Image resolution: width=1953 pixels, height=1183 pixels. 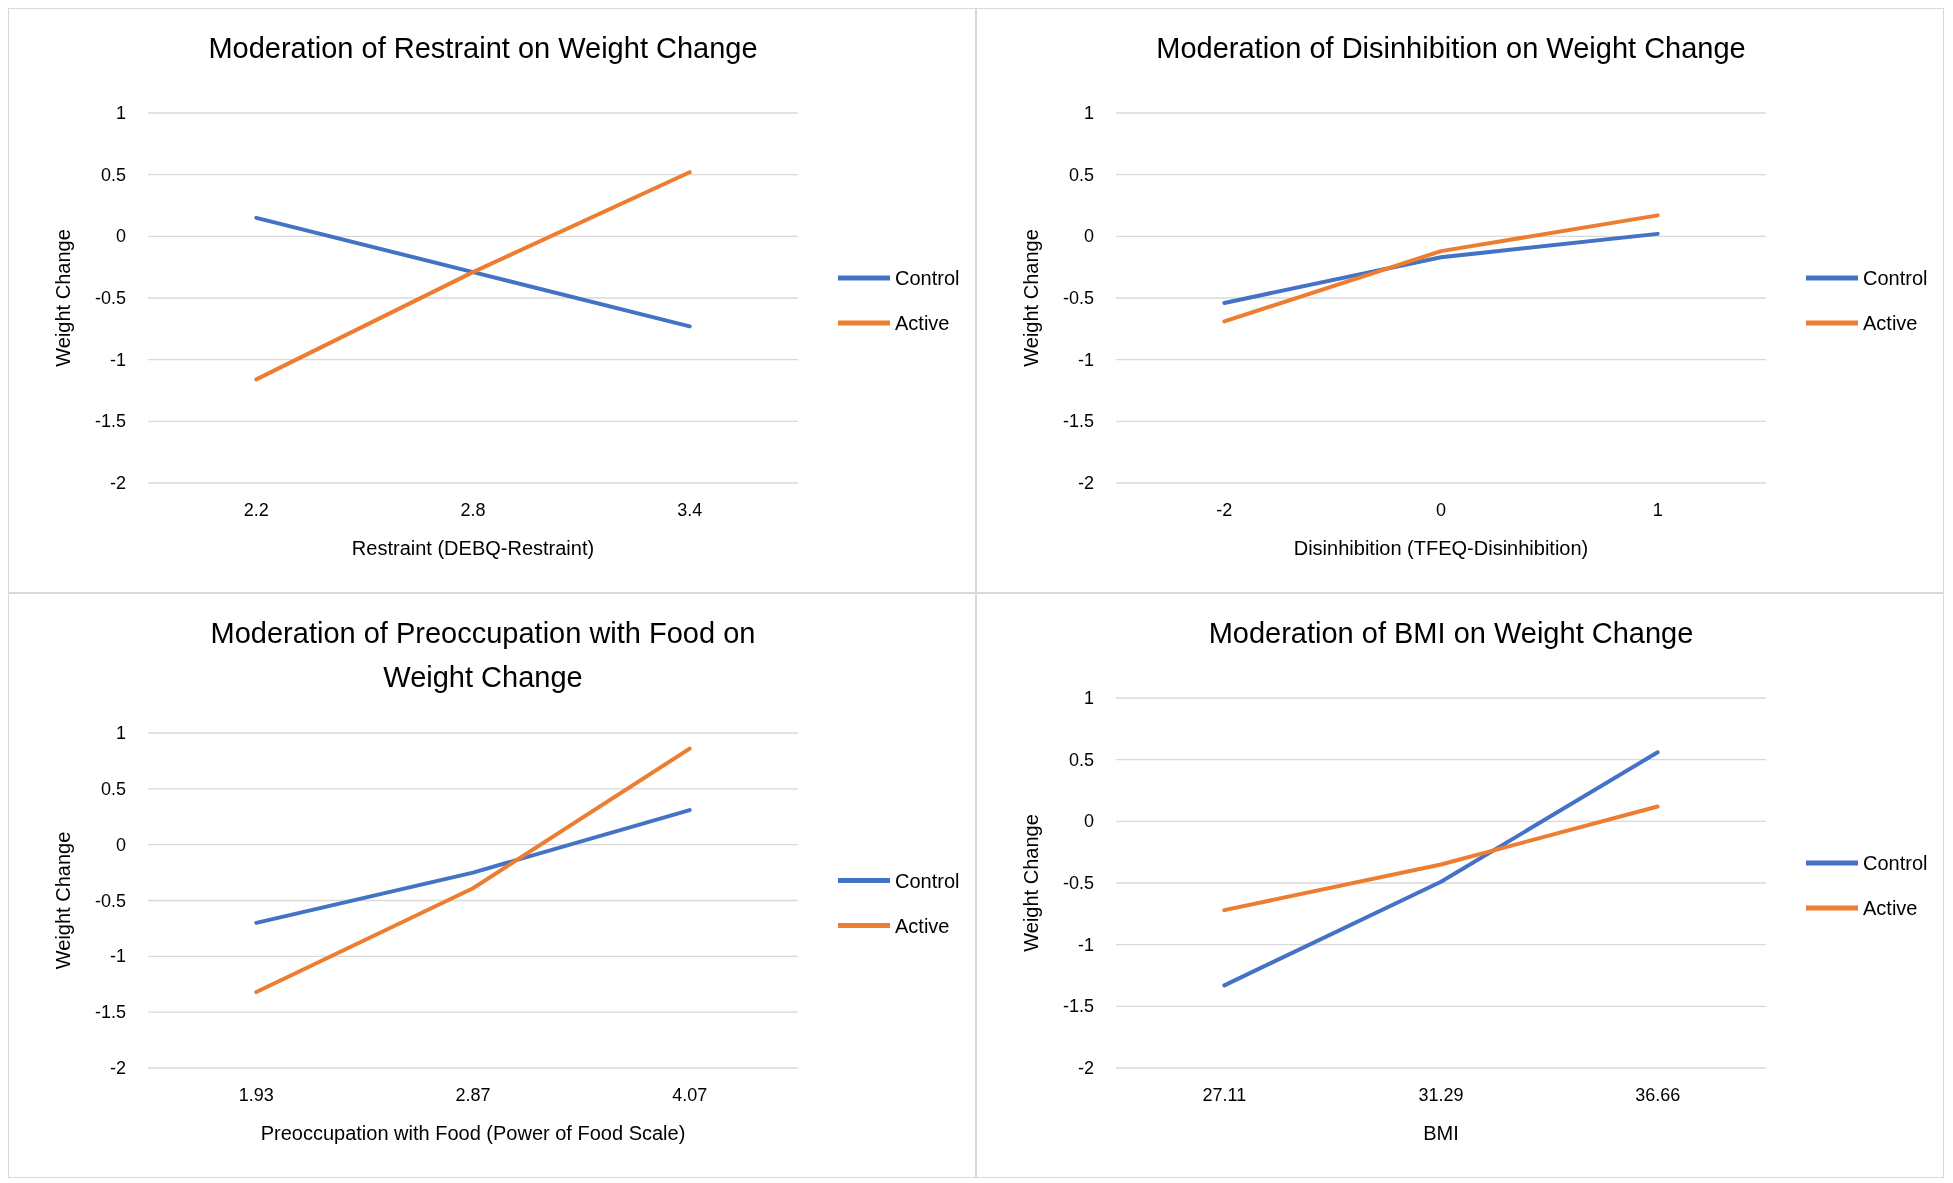 What do you see at coordinates (1441, 1133) in the screenshot?
I see `x-axis-title: BMI` at bounding box center [1441, 1133].